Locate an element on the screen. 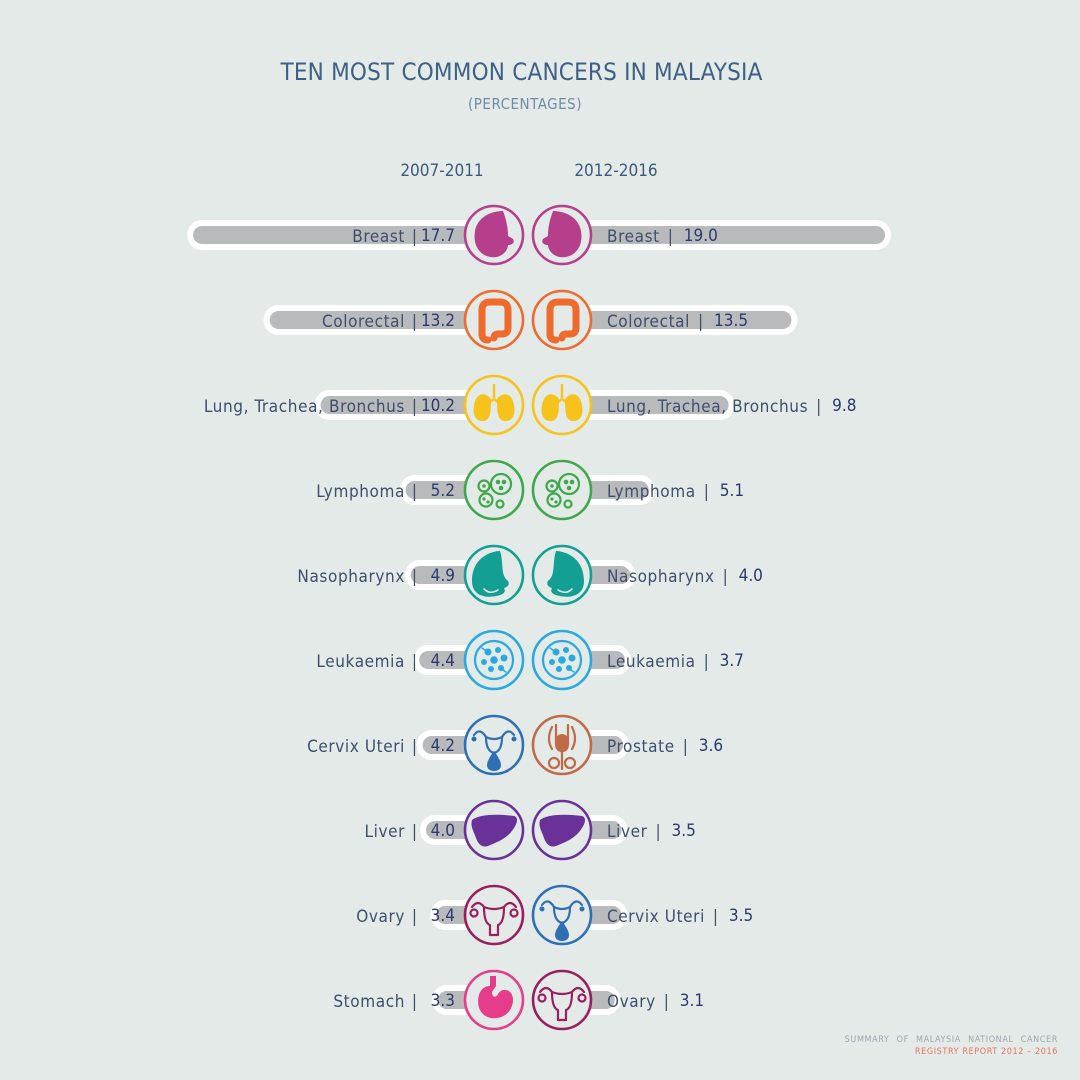 The image size is (1080, 1080). category-label-2007-2011: Lung, Trachea, Bronchus is located at coordinates (304, 407).